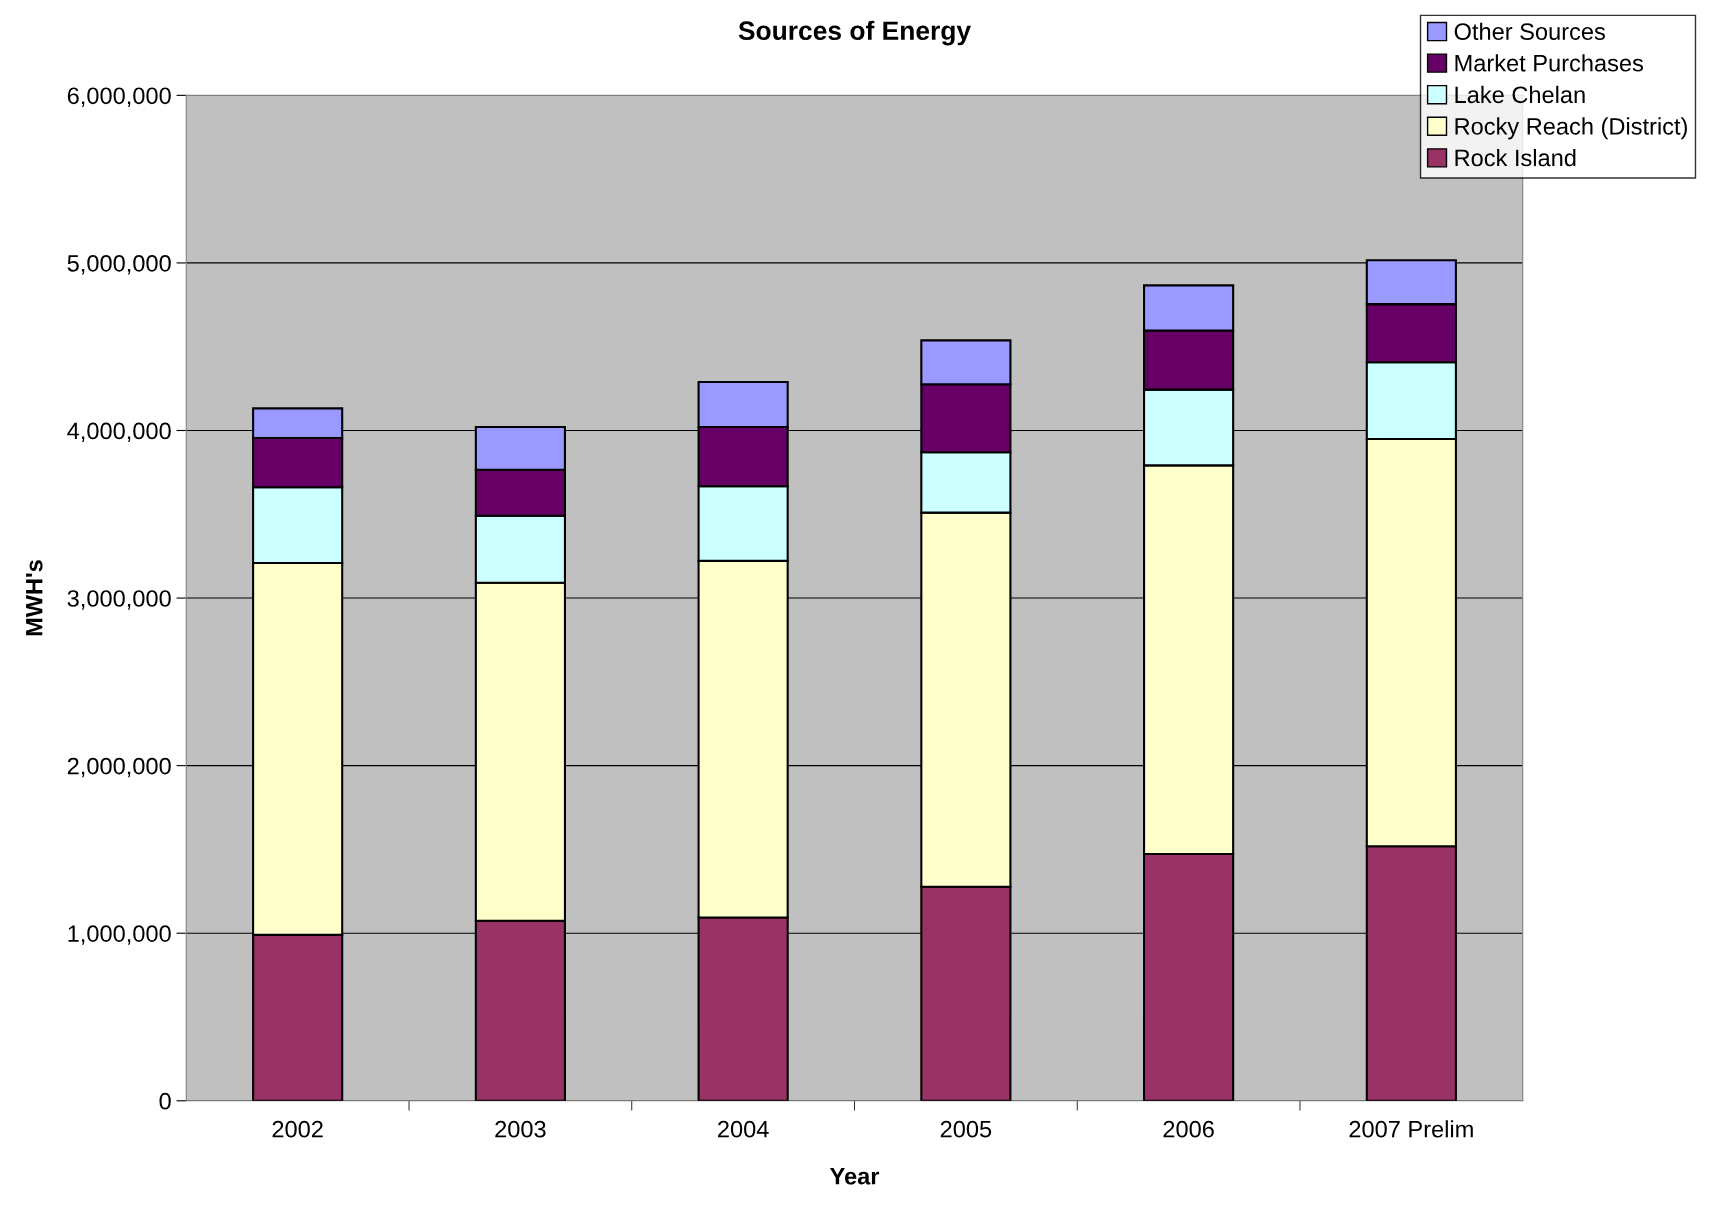 The height and width of the screenshot is (1207, 1709). What do you see at coordinates (119, 264) in the screenshot?
I see `y-tick-label: 5,000,000` at bounding box center [119, 264].